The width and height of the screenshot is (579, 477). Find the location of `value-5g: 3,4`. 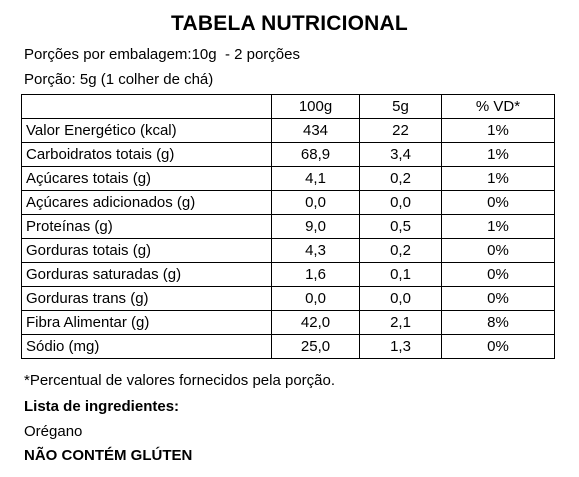

value-5g: 3,4 is located at coordinates (400, 154).